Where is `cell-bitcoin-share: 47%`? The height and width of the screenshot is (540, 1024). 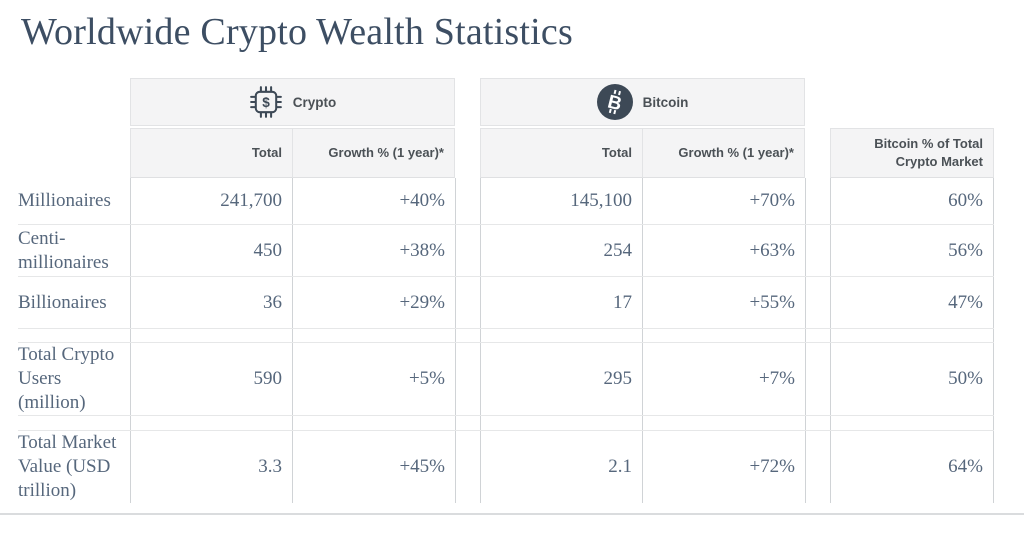
cell-bitcoin-share: 47% is located at coordinates (912, 302).